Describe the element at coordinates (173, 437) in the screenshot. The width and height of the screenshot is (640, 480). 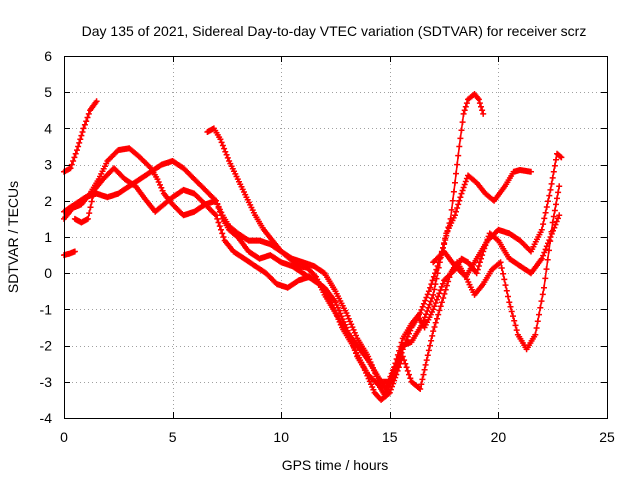
I see `x-tick-label: 5` at that location.